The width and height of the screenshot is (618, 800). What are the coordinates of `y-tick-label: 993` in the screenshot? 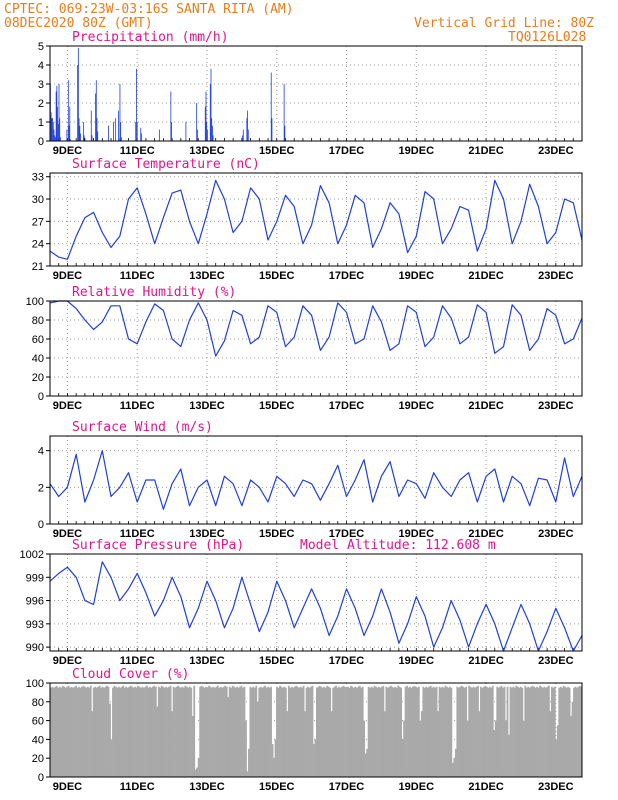 It's located at (35, 625).